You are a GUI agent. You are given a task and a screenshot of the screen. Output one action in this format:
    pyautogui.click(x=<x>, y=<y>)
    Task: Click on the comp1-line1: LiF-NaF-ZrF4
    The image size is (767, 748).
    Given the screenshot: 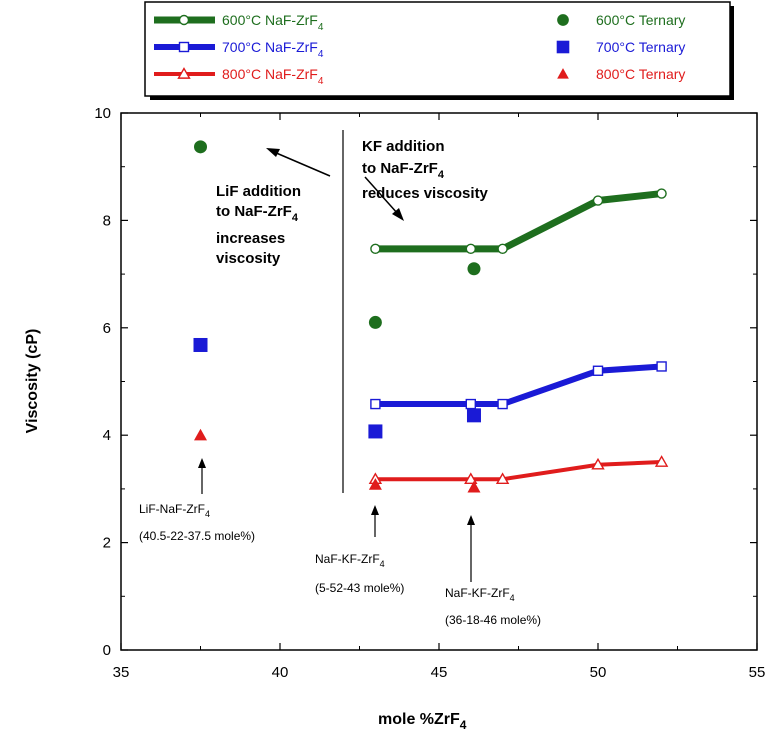 What is the action you would take?
    pyautogui.click(x=174, y=510)
    